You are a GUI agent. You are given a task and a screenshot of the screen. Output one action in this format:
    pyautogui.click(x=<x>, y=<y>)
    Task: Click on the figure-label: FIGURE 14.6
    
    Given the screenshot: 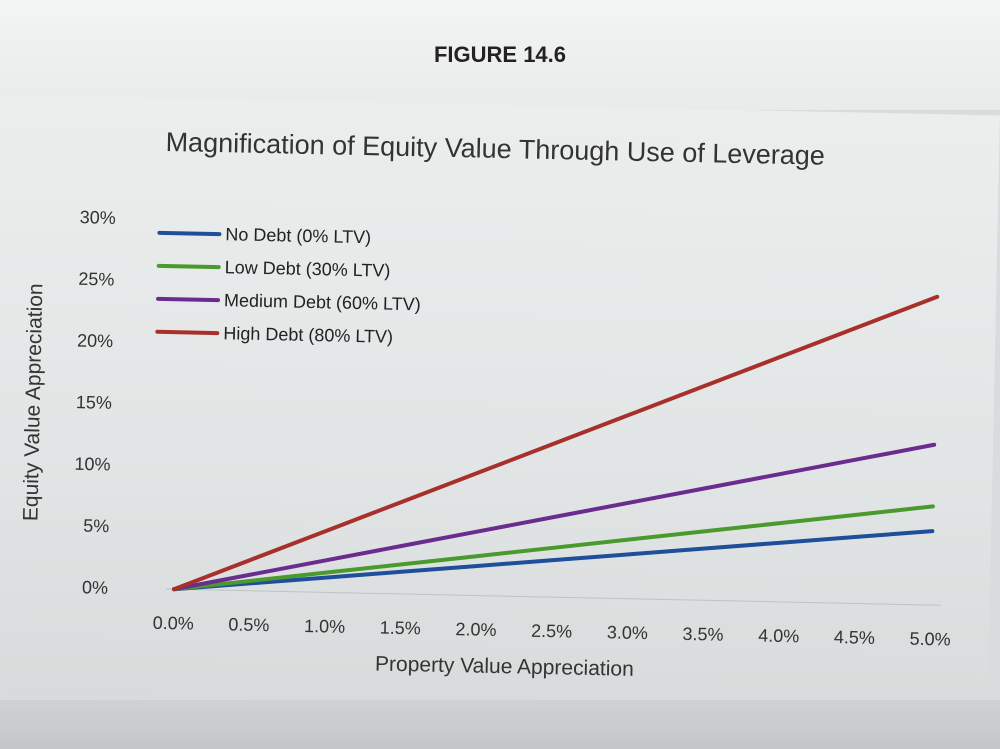 What is the action you would take?
    pyautogui.click(x=500, y=54)
    